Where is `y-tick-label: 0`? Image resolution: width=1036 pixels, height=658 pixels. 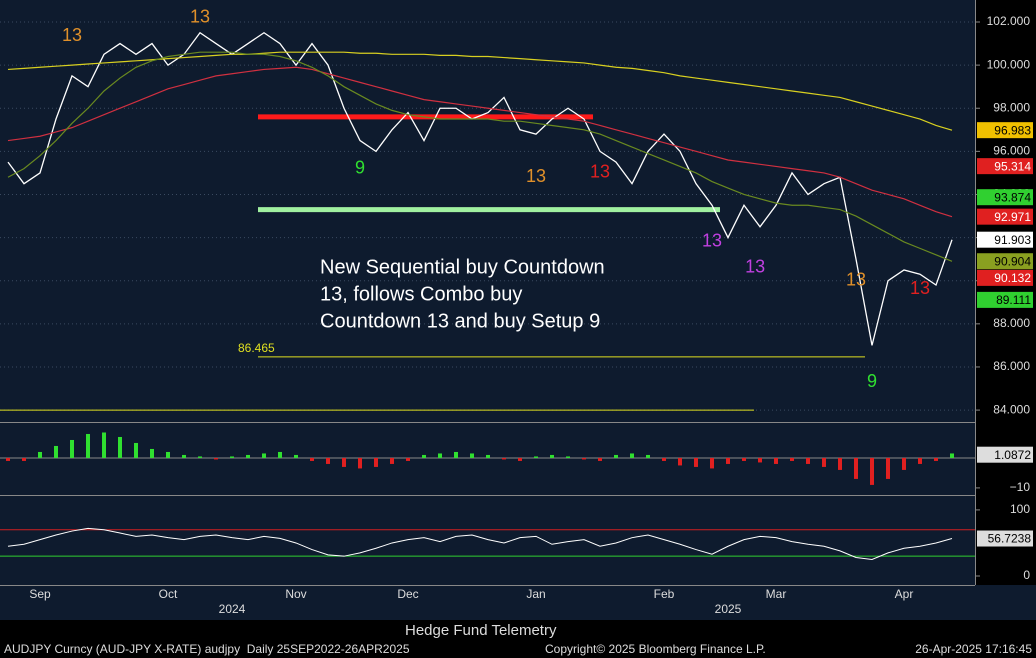 y-tick-label: 0 is located at coordinates (1026, 575).